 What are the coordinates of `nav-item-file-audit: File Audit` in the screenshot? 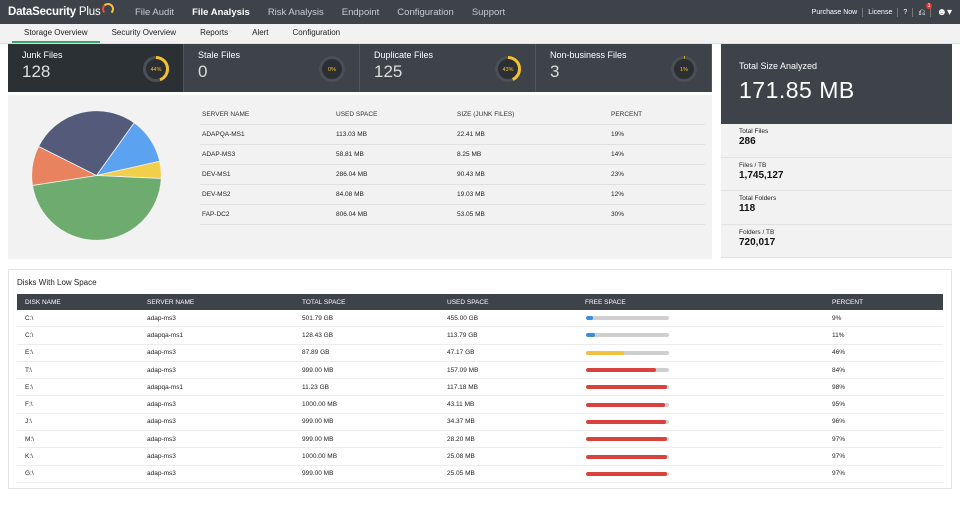 It's located at (155, 12).